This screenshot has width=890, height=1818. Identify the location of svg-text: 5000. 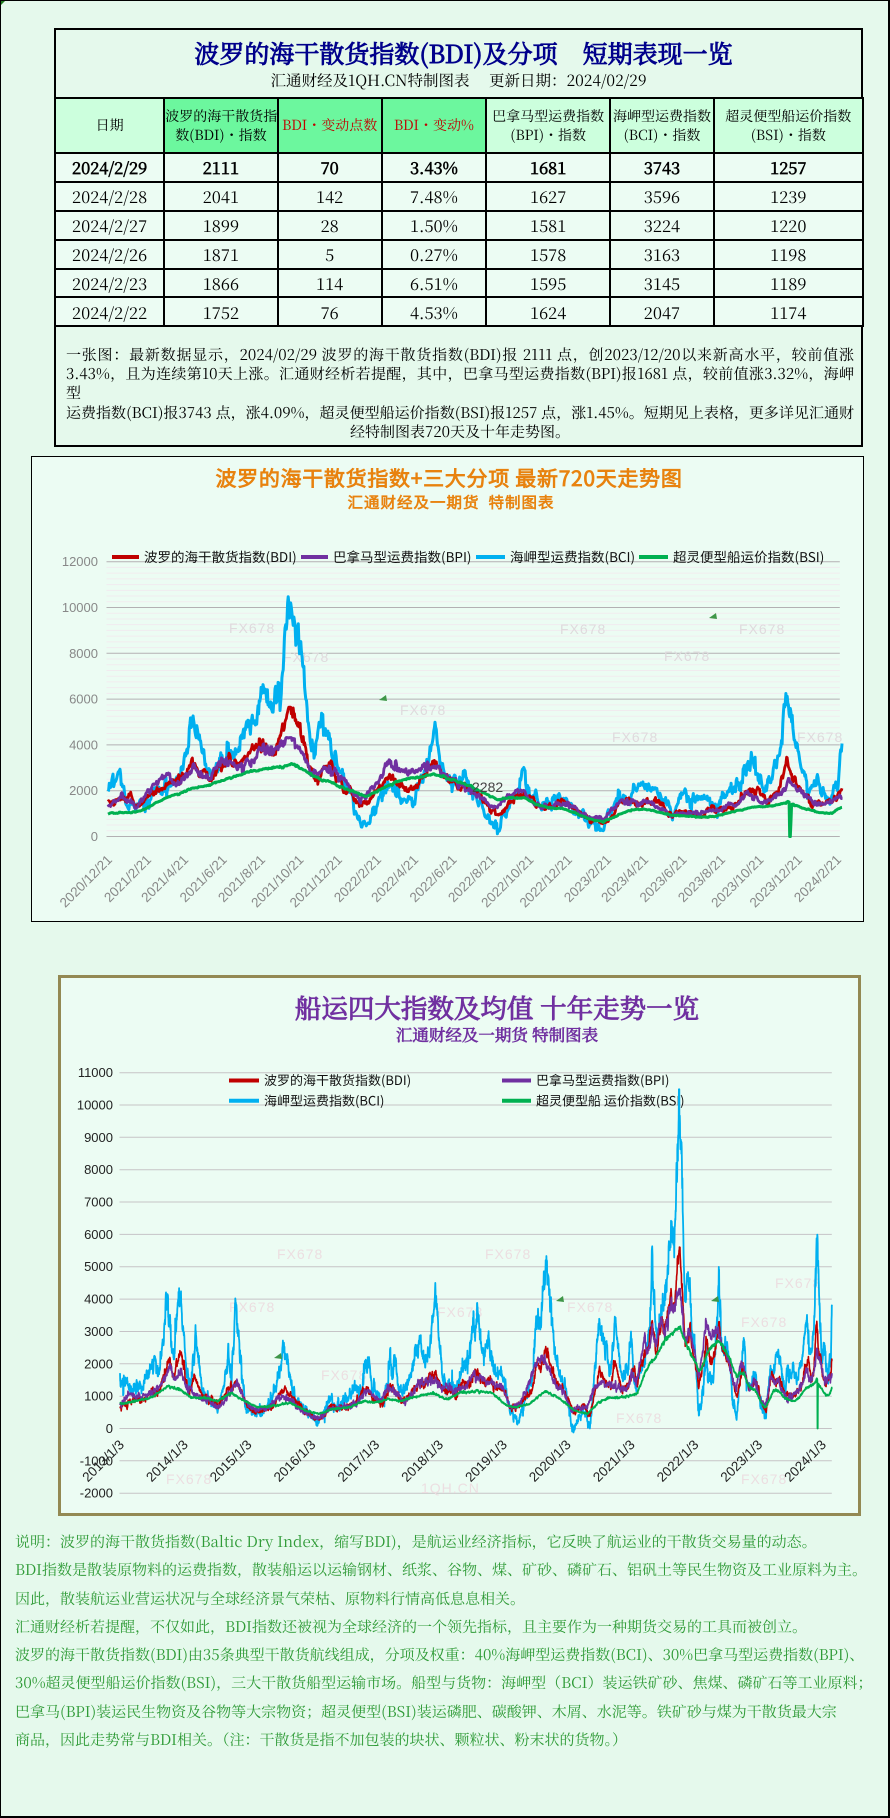
(98, 1266).